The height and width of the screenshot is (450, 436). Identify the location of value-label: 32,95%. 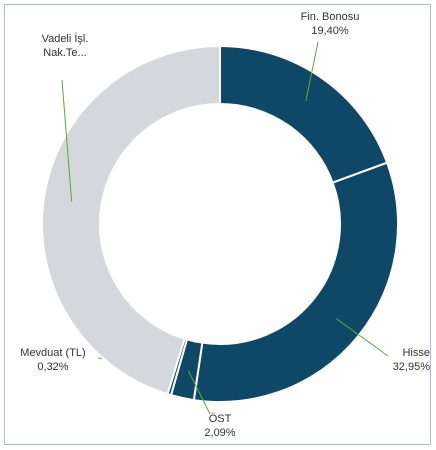
(411, 367).